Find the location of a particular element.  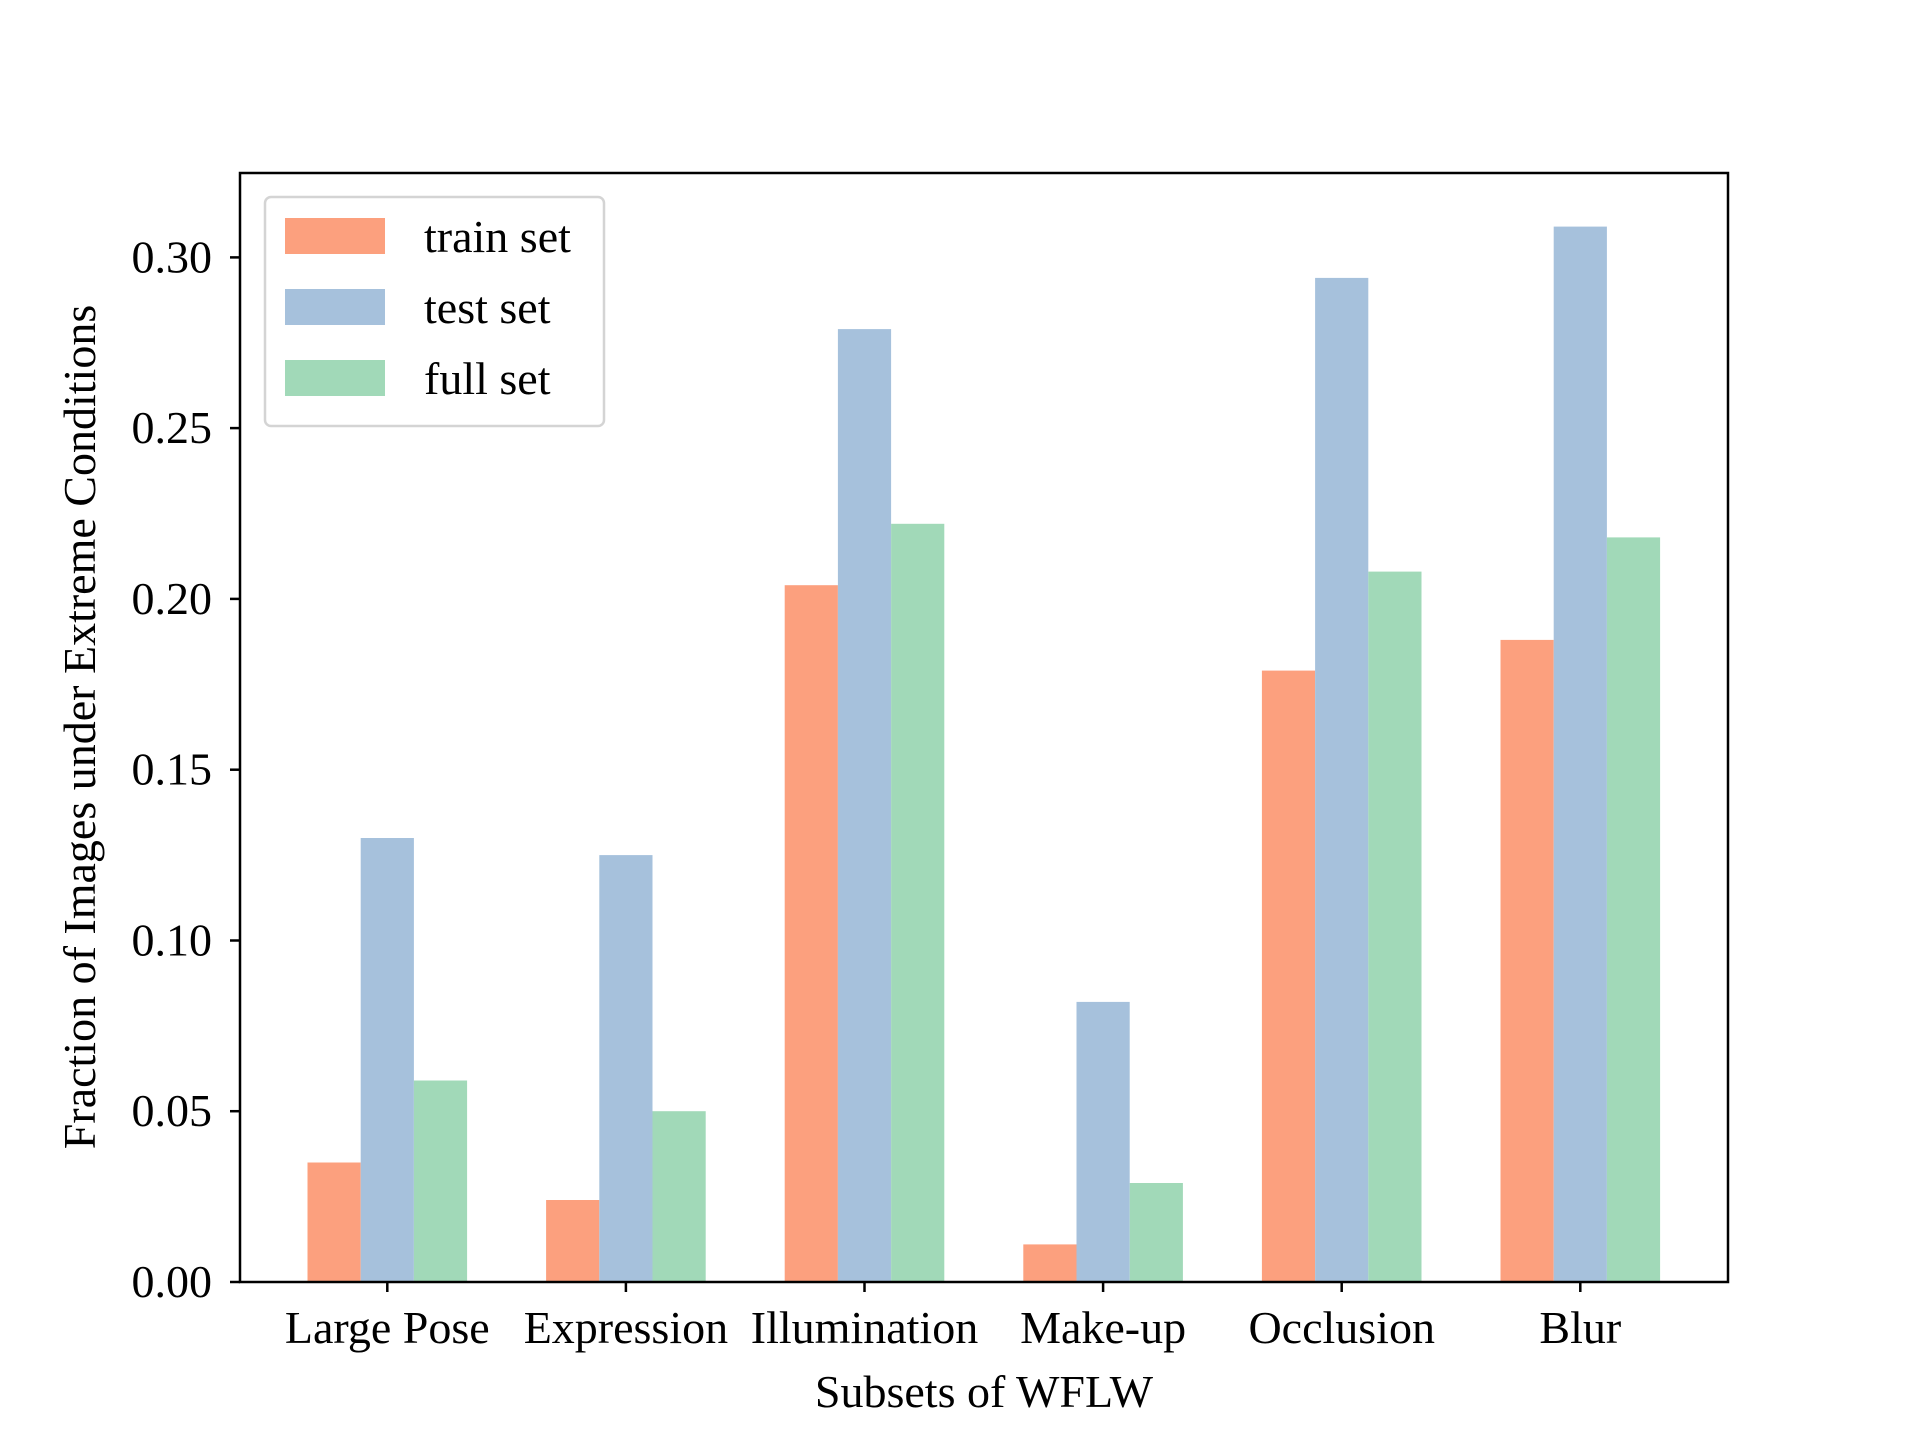

bar-large-pose-test-set is located at coordinates (387, 1060).